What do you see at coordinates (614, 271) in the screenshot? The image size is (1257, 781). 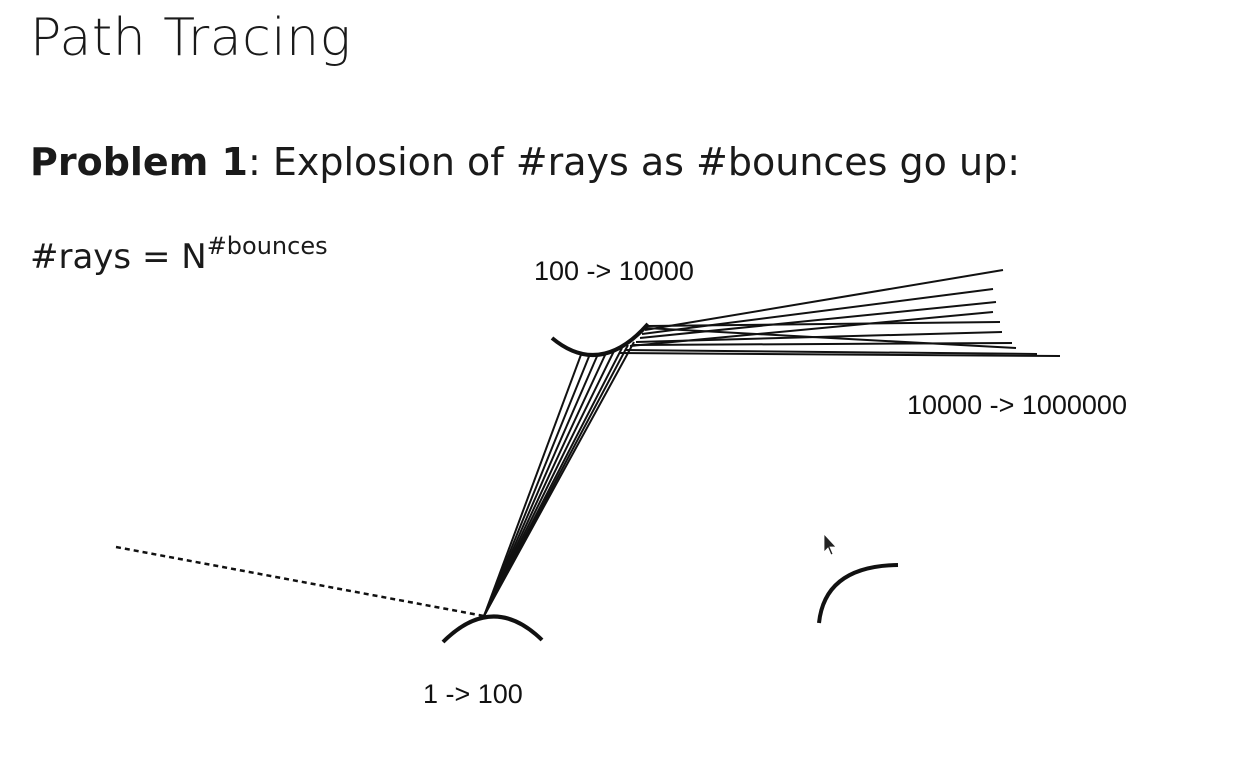 I see `label-bounce-2: 100 -> 10000` at bounding box center [614, 271].